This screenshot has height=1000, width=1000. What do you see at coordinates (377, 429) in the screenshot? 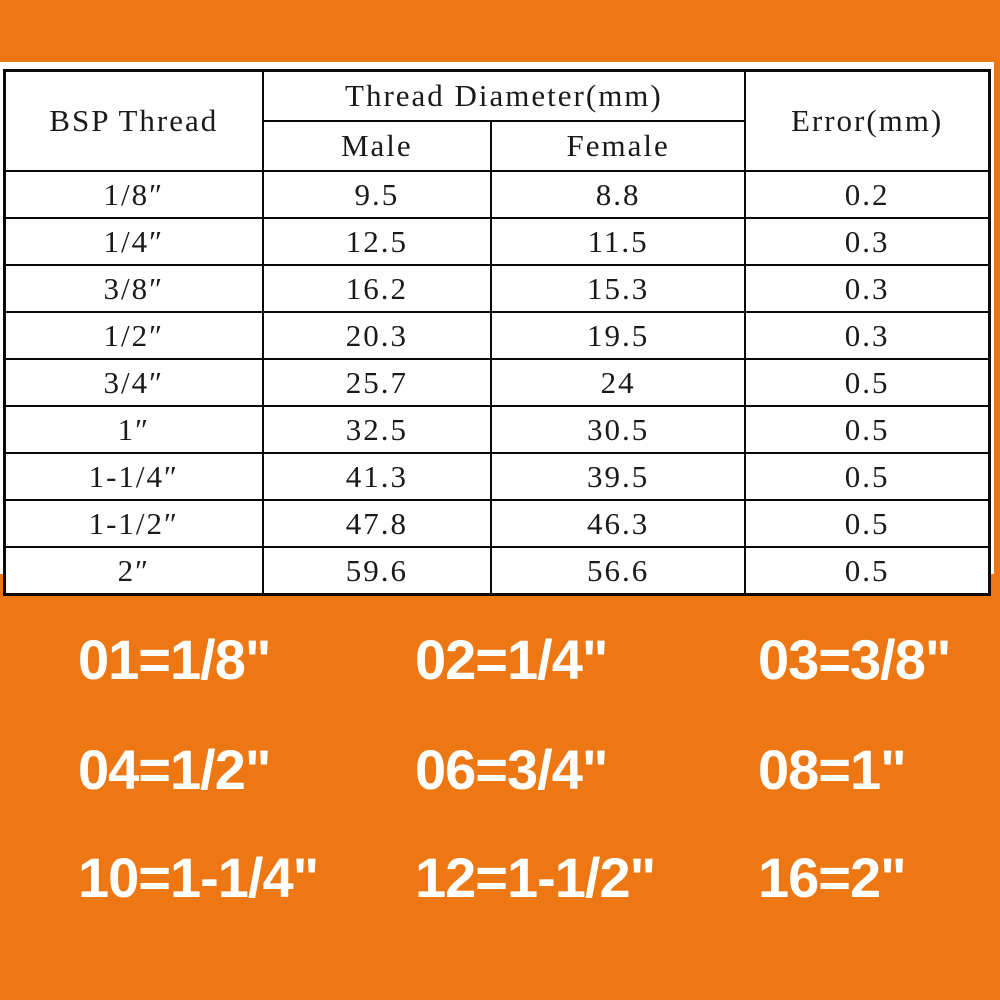
I see `spec-cell-male: 32.5` at bounding box center [377, 429].